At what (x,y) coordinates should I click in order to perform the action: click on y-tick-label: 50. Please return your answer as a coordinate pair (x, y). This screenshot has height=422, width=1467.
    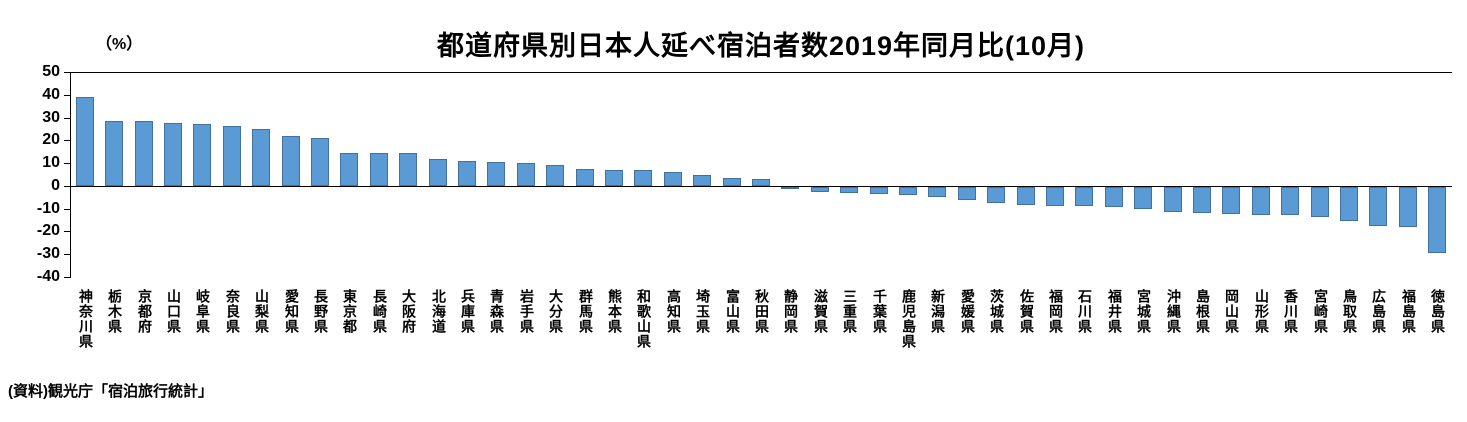
    Looking at the image, I should click on (51, 71).